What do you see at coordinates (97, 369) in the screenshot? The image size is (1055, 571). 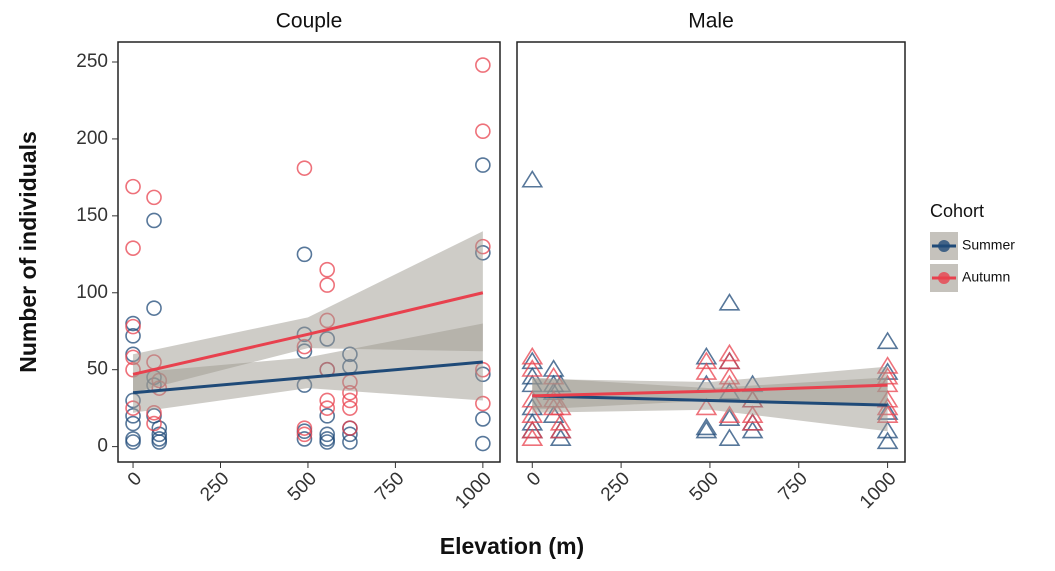 I see `y-tick-label: 50` at bounding box center [97, 369].